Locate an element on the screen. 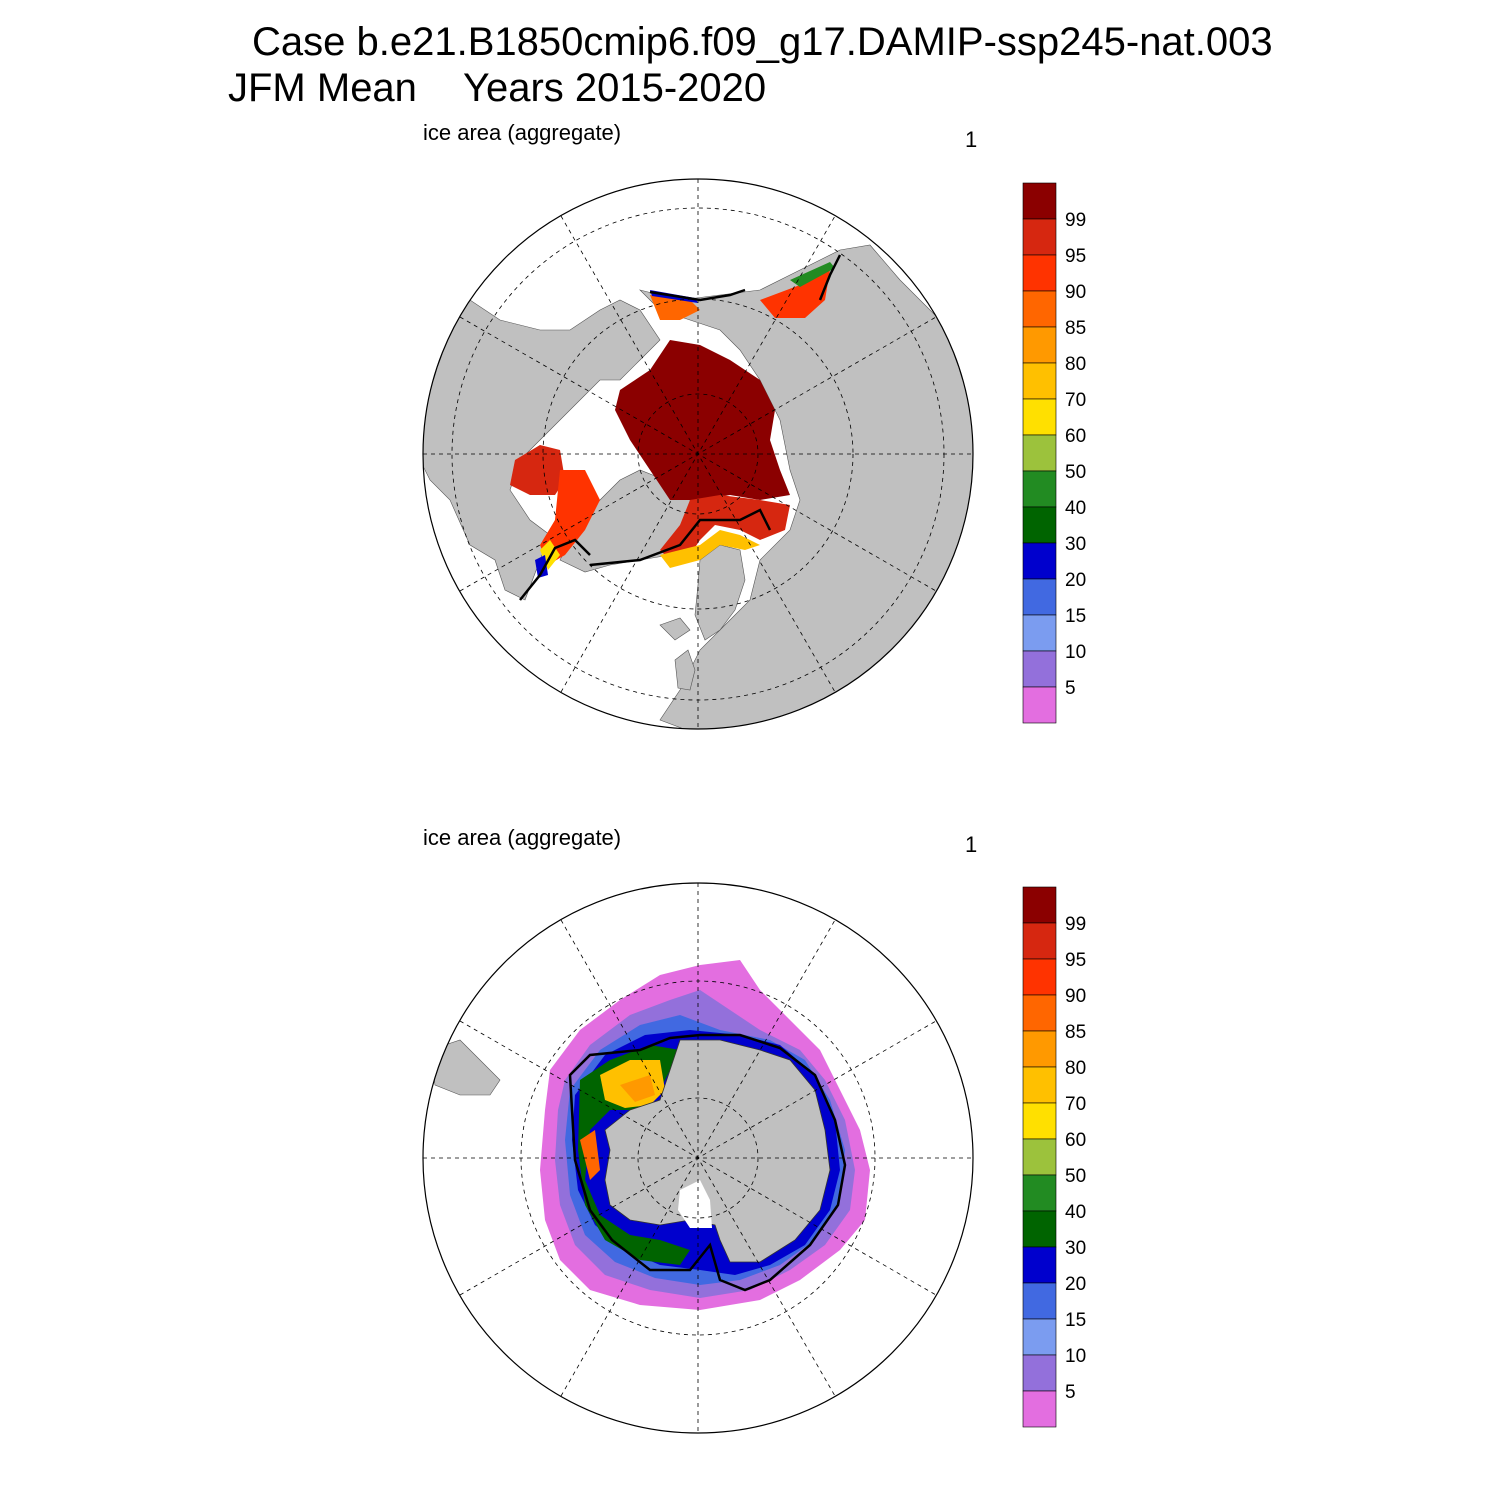 Image resolution: width=1500 pixels, height=1500 pixels. north-colorbar-label: 15 is located at coordinates (1075, 616).